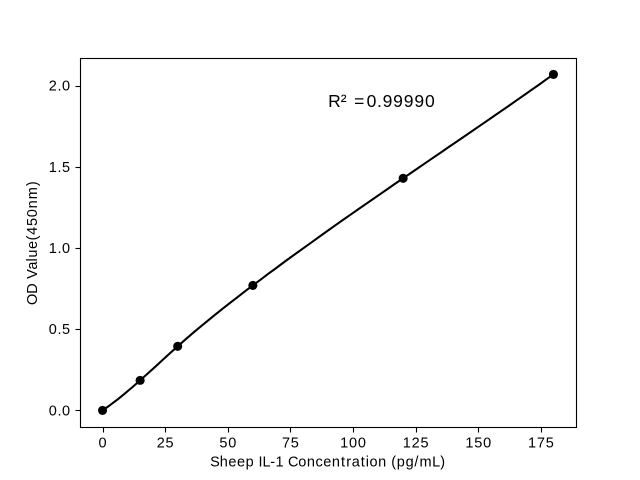  Describe the element at coordinates (416, 444) in the screenshot. I see `svg-text: 125` at that location.